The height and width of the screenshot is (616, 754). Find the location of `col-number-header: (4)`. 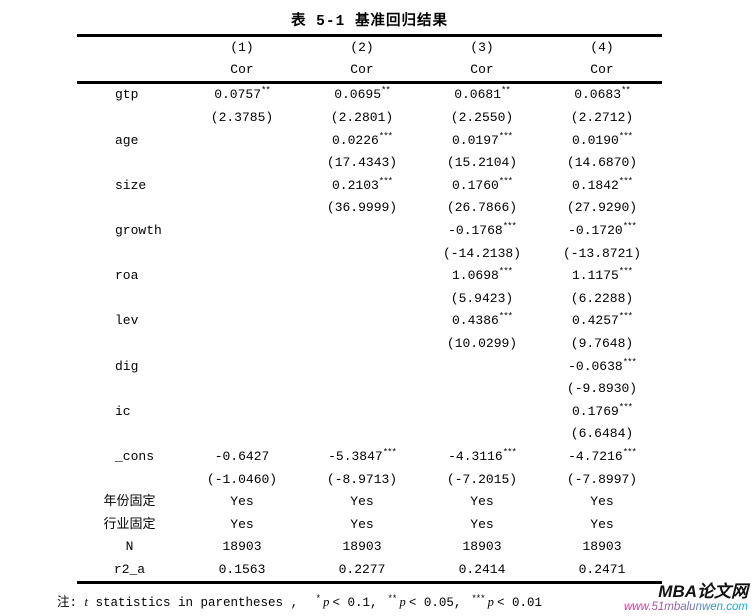

col-number-header: (4) is located at coordinates (602, 47).